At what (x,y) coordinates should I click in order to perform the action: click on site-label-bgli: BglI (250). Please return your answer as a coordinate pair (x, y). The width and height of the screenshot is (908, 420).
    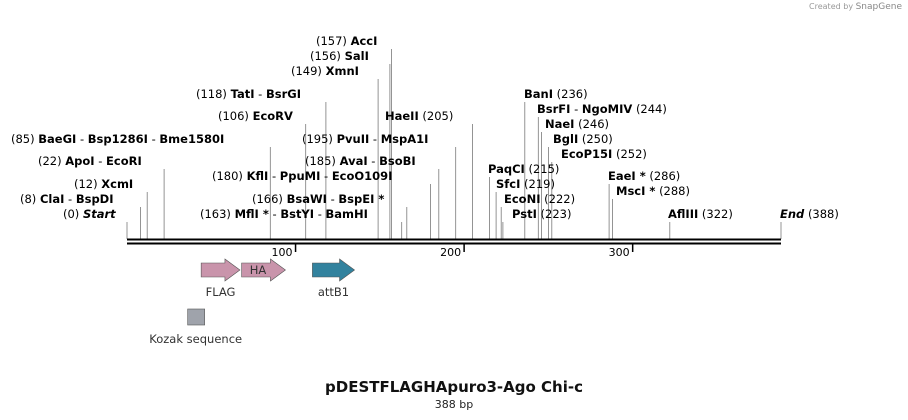
    Looking at the image, I should click on (583, 139).